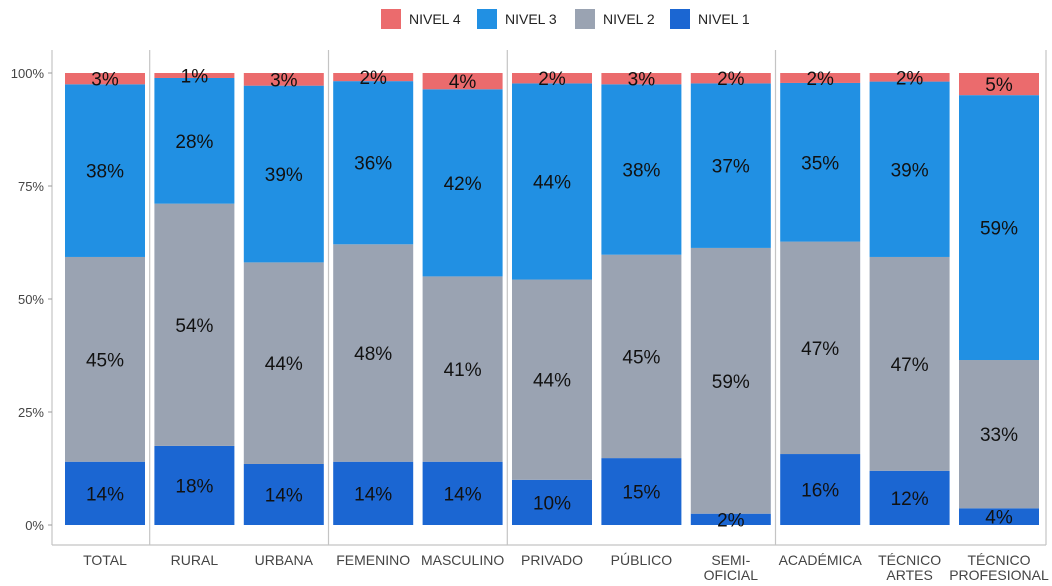  I want to click on data-label: 1%, so click(195, 76).